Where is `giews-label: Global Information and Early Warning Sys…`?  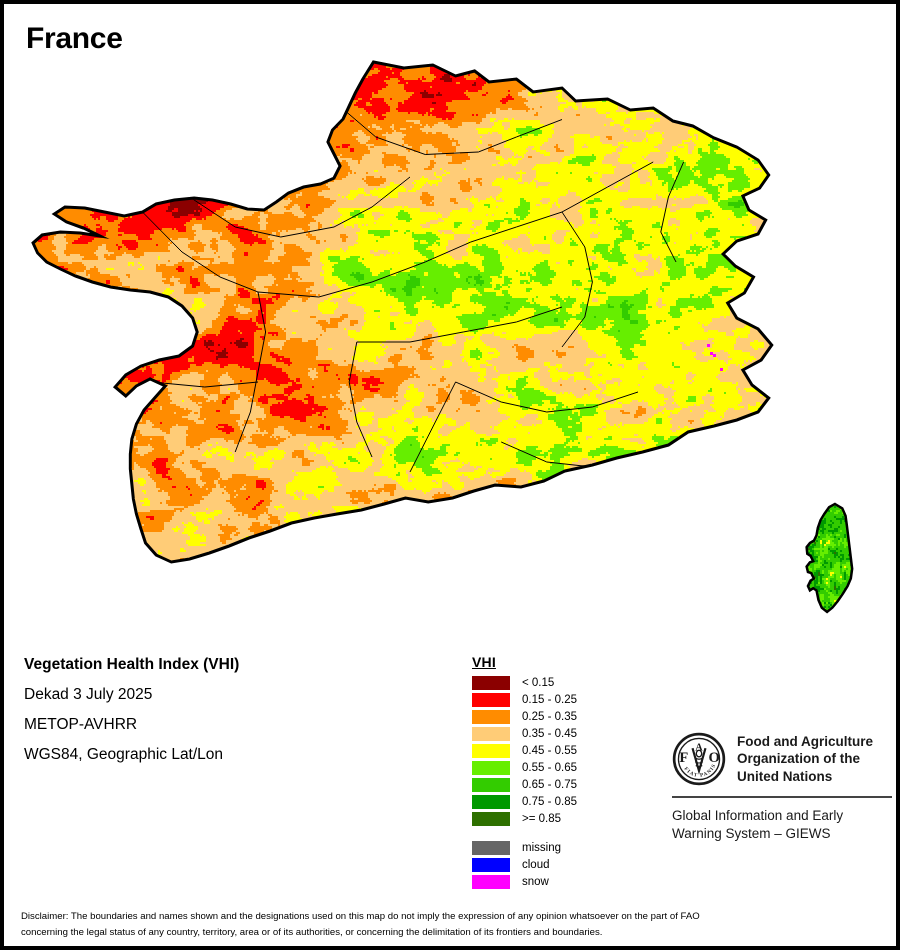 giews-label: Global Information and Early Warning Sys… is located at coordinates (783, 825).